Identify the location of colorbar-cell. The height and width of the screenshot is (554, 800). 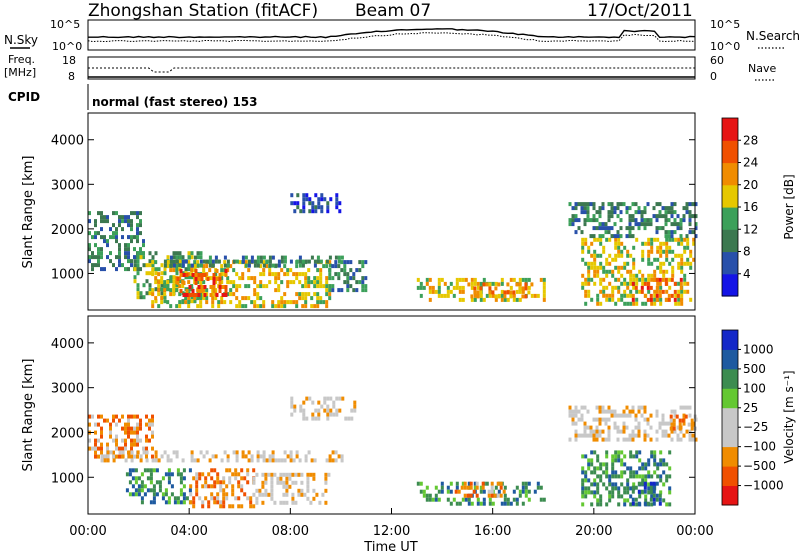
(730, 241).